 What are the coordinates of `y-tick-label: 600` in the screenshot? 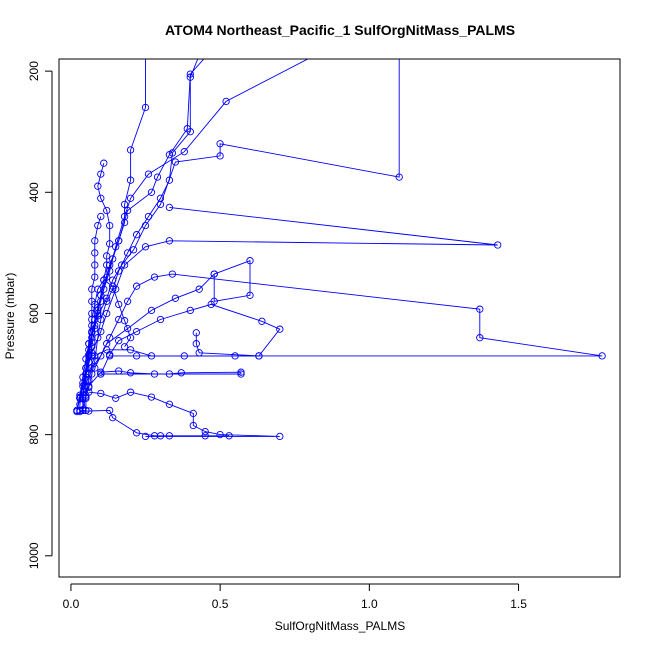 It's located at (34, 313).